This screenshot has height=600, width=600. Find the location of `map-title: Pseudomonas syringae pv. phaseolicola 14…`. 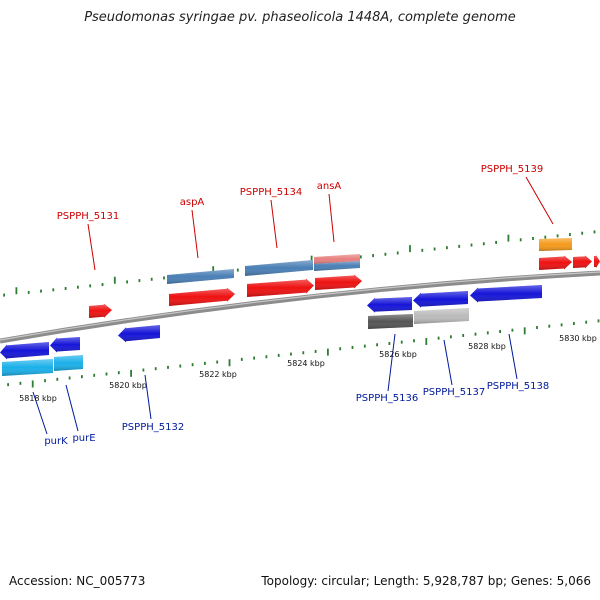

map-title: Pseudomonas syringae pv. phaseolicola 14… is located at coordinates (300, 17).